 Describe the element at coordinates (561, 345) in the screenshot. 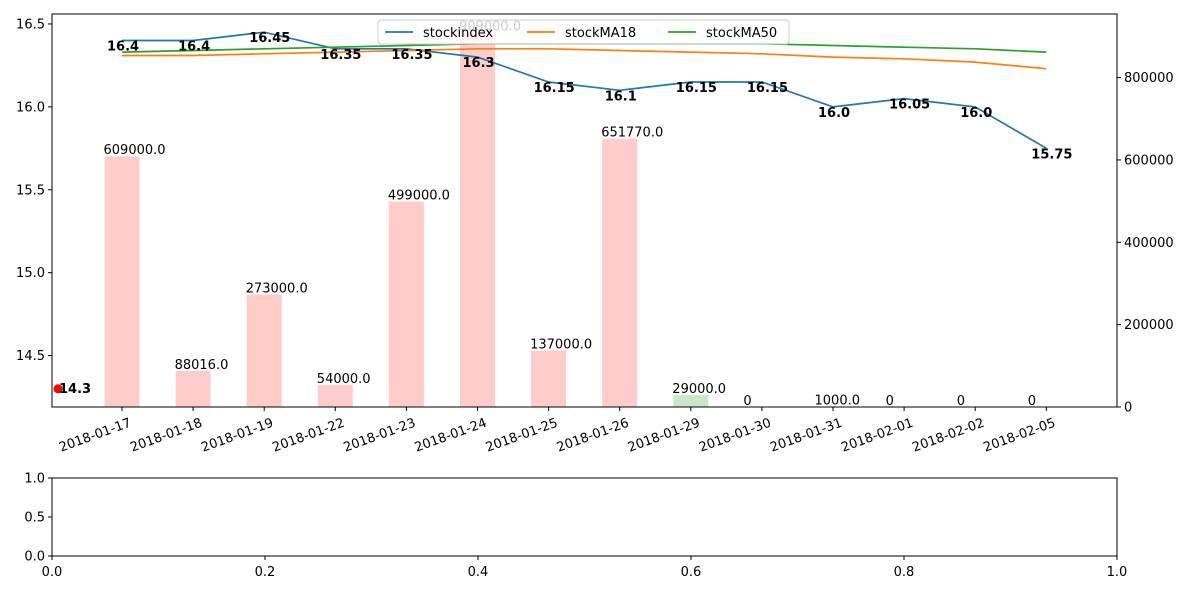

I see `volume-label: 137000.0` at that location.